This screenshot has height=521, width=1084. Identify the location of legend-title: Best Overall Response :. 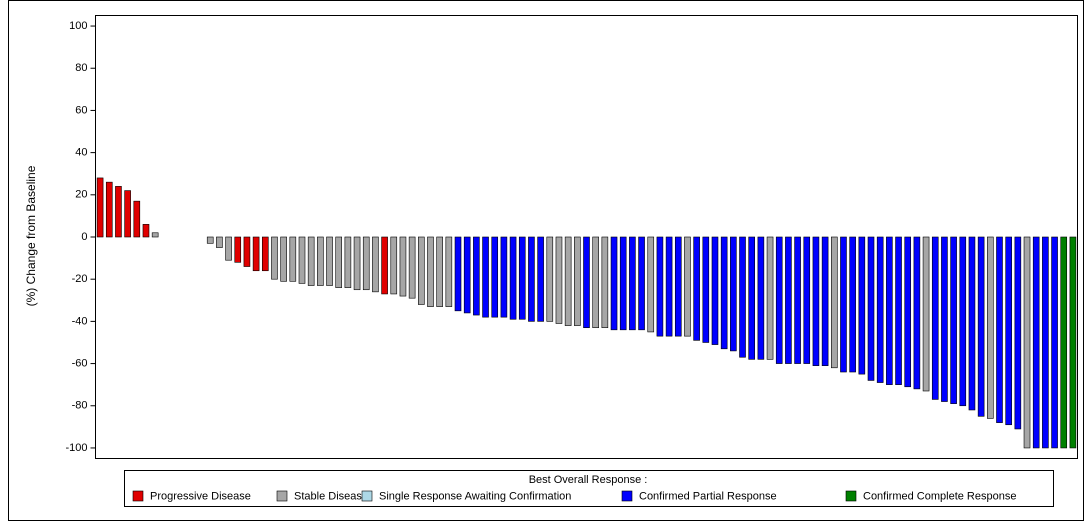
(588, 480).